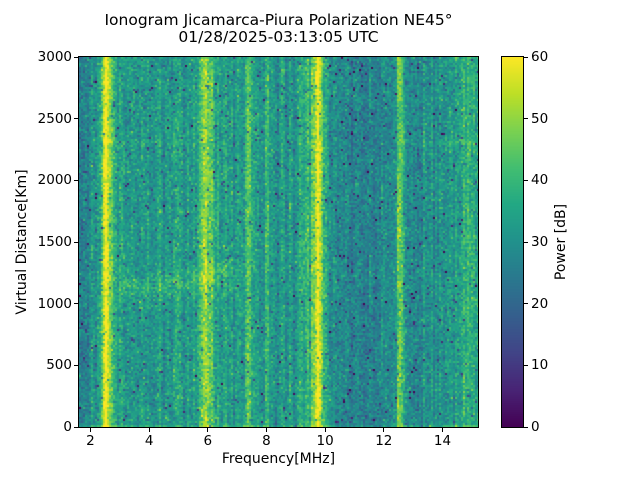 Image resolution: width=640 pixels, height=480 pixels. Describe the element at coordinates (54, 118) in the screenshot. I see `y-tick-label: 2500` at that location.